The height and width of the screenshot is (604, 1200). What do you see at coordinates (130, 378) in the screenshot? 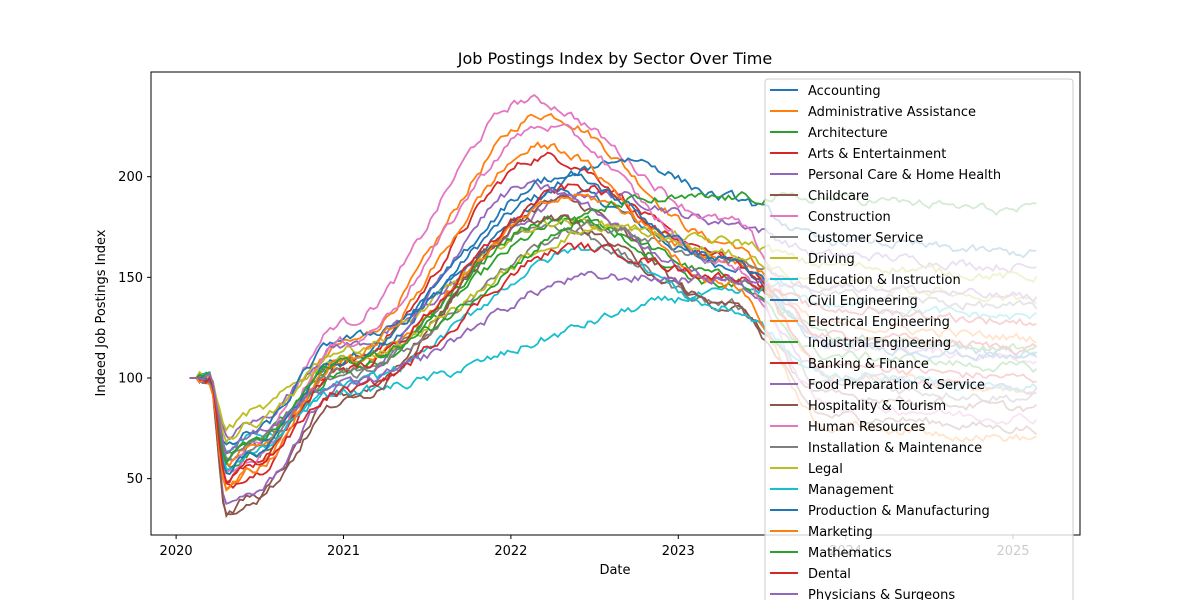
I see `y-tick-label: 100` at bounding box center [130, 378].